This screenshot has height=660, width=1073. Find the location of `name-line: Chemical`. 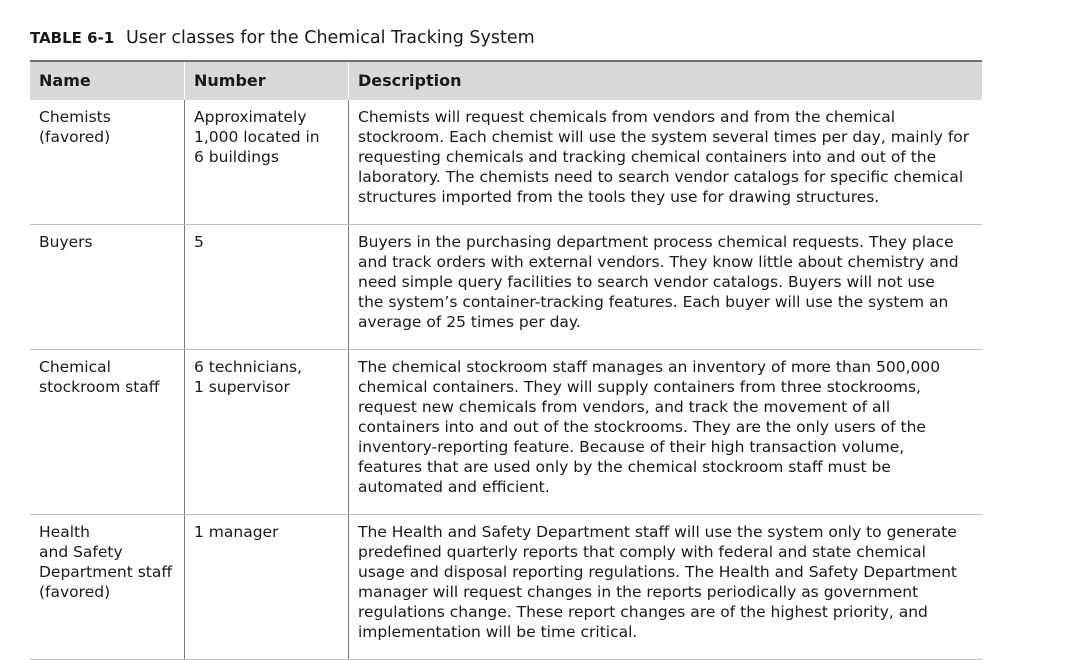

name-line: Chemical is located at coordinates (75, 367).